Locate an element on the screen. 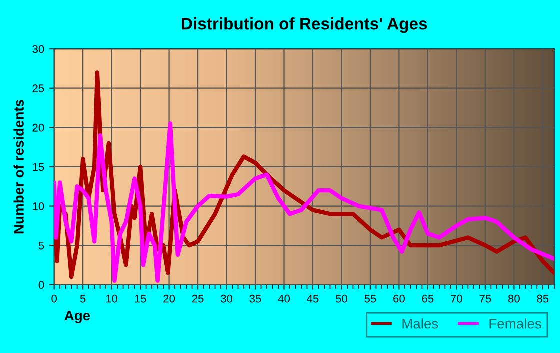 This screenshot has height=353, width=560. y-tick-label: 30 is located at coordinates (38, 49).